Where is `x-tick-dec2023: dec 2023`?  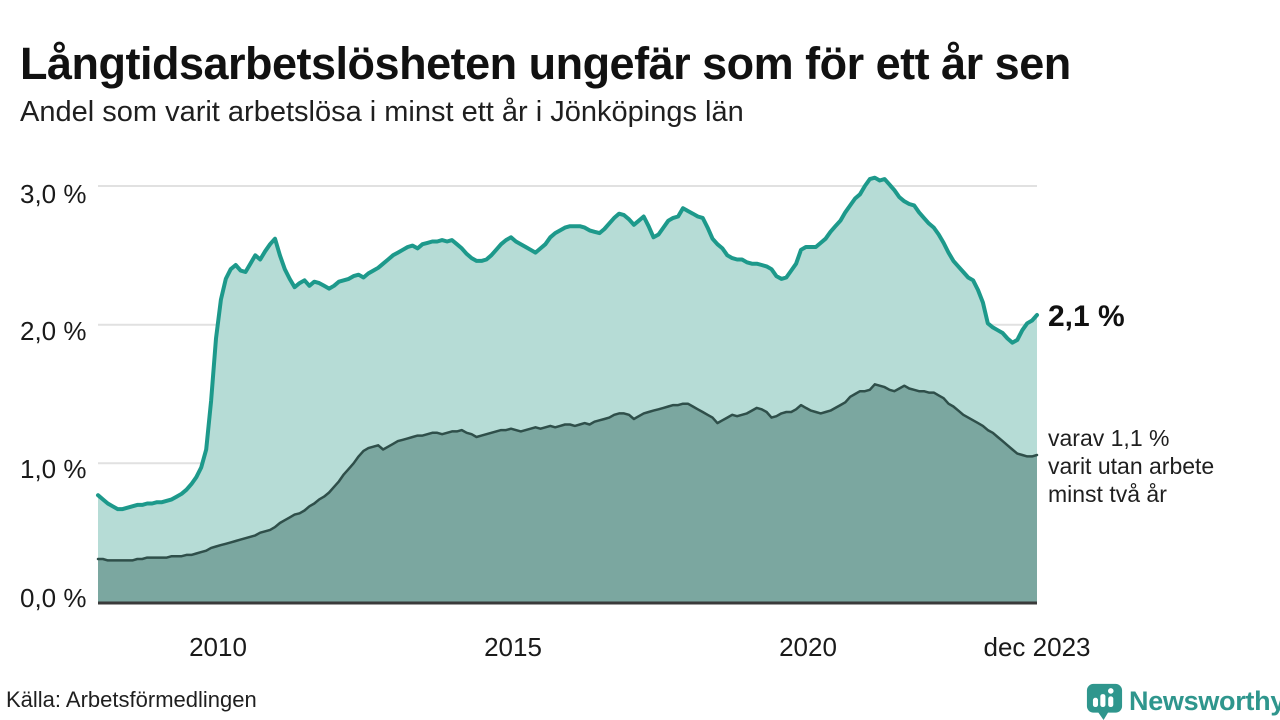 x-tick-dec2023: dec 2023 is located at coordinates (1037, 647).